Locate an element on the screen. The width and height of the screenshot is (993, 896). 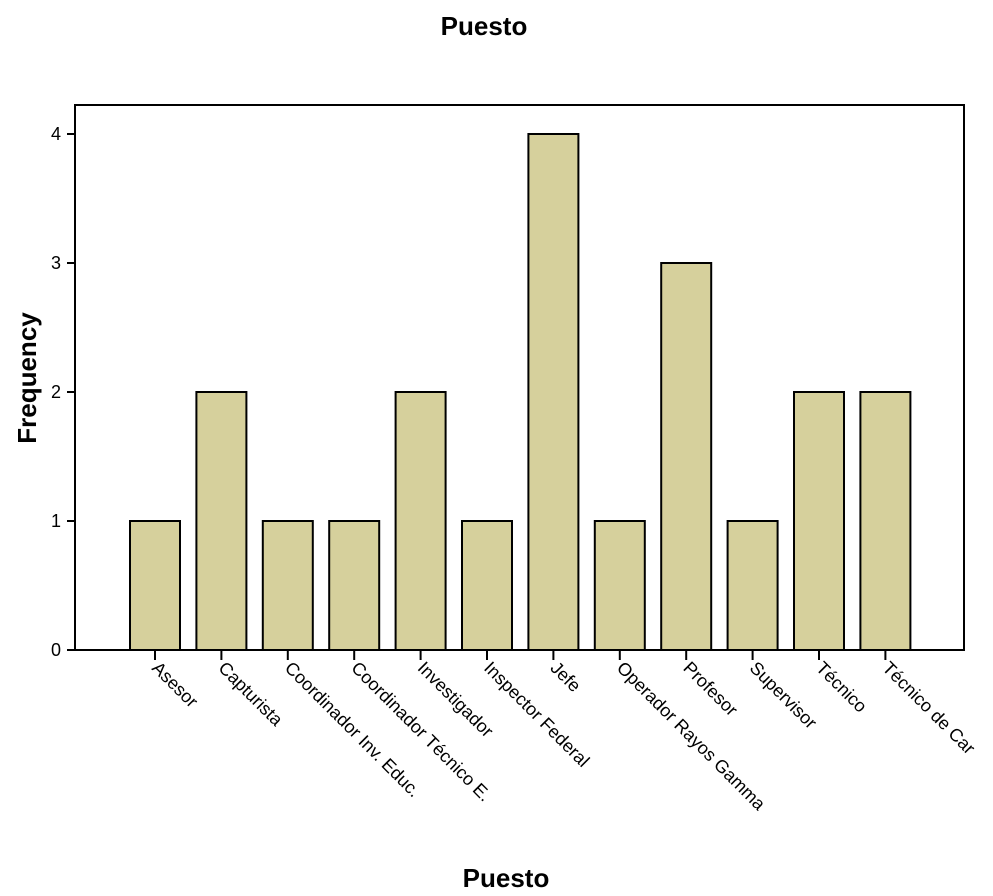
y-tick-label-0: 0 is located at coordinates (56, 650).